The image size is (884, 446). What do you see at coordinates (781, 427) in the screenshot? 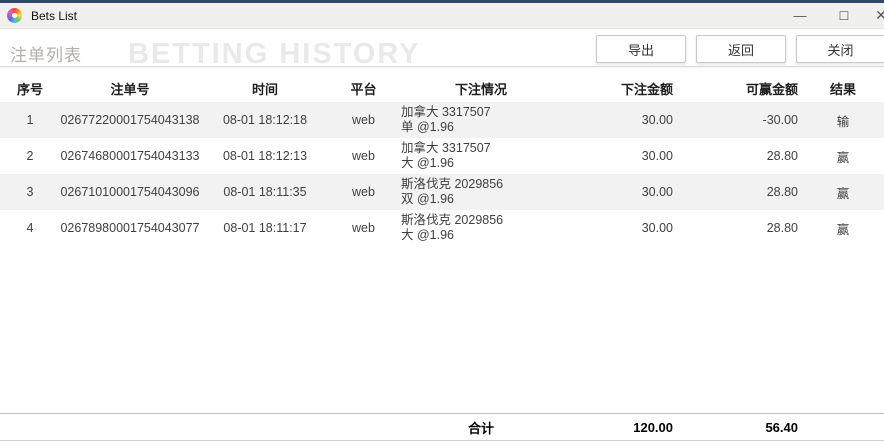
I see `footer-total-win: 56.40` at bounding box center [781, 427].